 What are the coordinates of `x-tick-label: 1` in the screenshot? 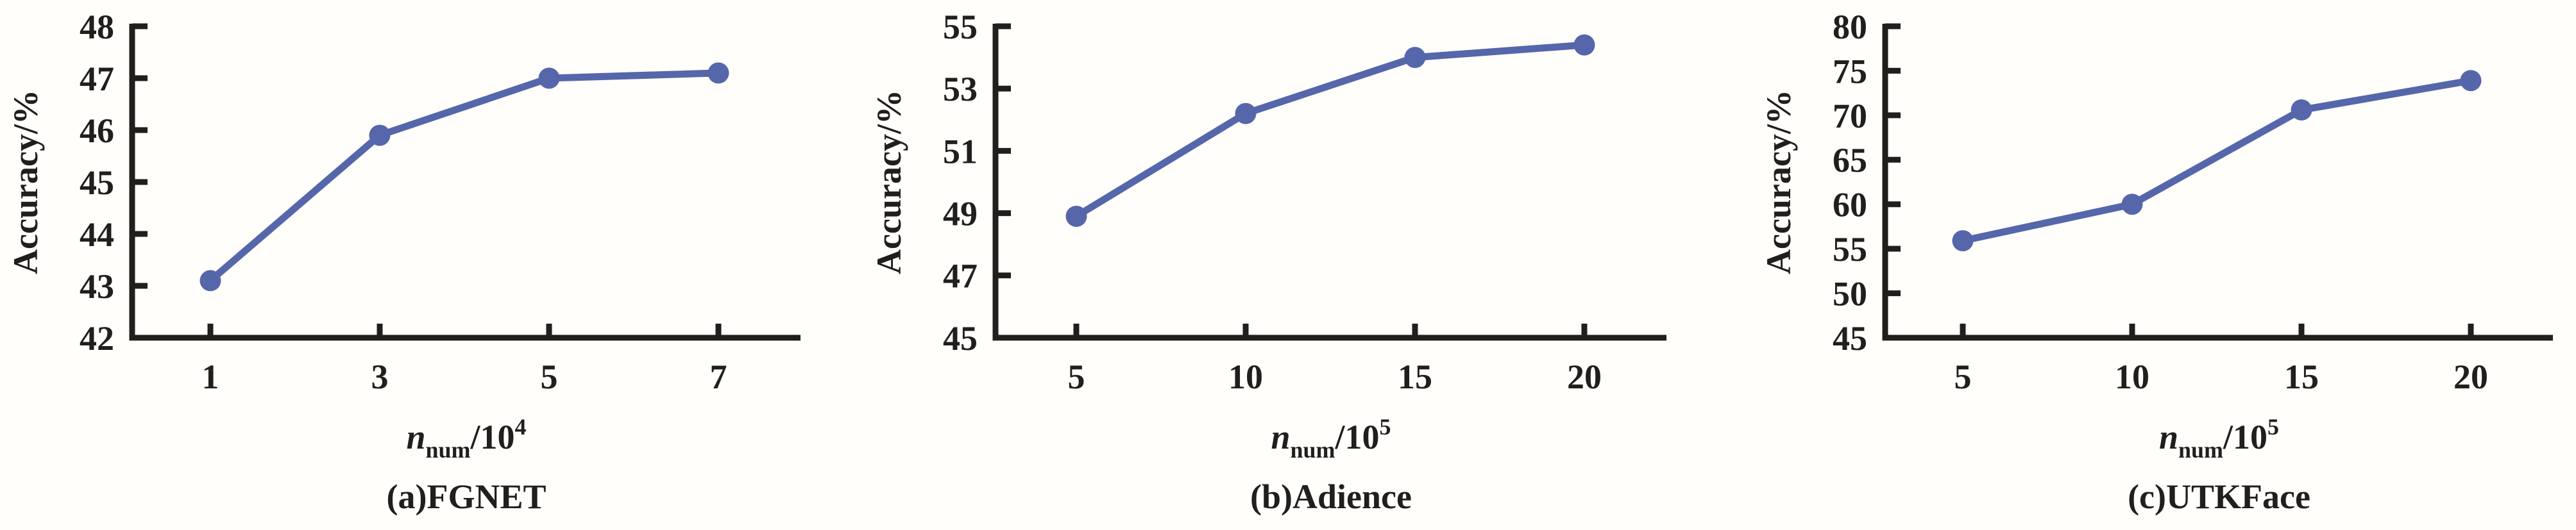 It's located at (210, 377).